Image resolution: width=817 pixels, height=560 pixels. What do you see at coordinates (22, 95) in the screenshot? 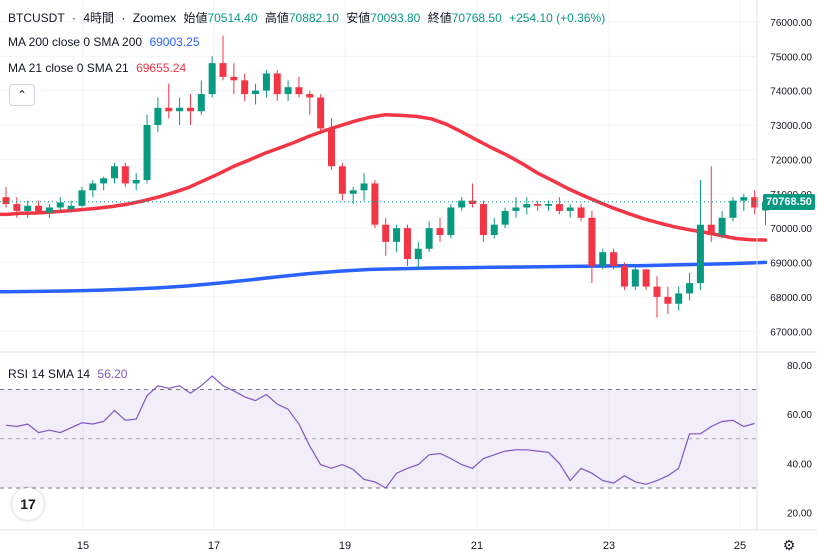
I see `collapse-legend-button: ⌃` at bounding box center [22, 95].